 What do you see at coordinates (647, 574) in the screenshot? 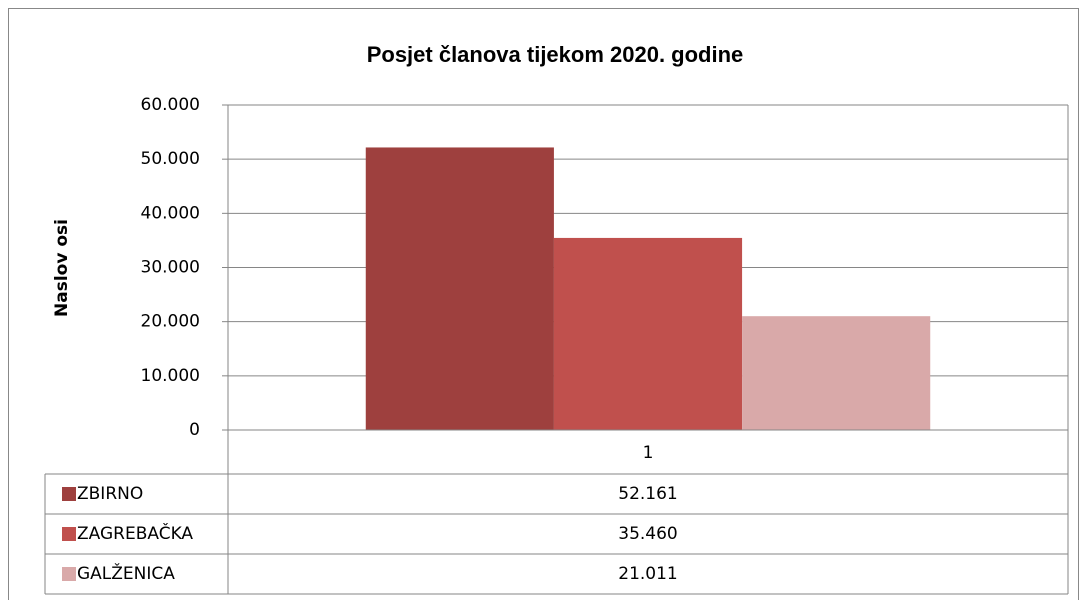
I see `value-label: 21.011` at bounding box center [647, 574].